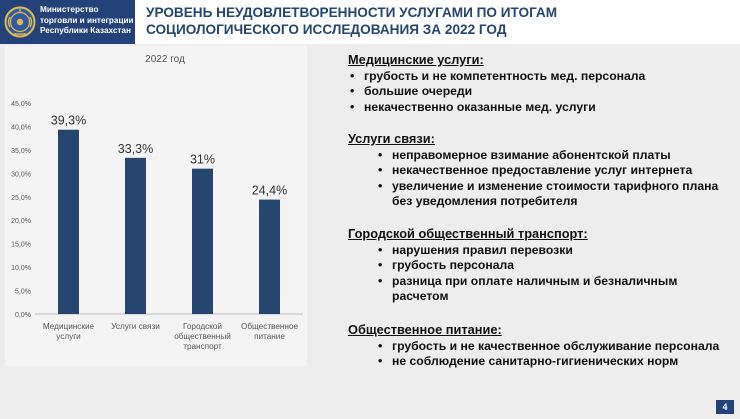 This screenshot has height=419, width=740. Describe the element at coordinates (135, 326) in the screenshot. I see `x-tick-label: Услуги связи` at that location.